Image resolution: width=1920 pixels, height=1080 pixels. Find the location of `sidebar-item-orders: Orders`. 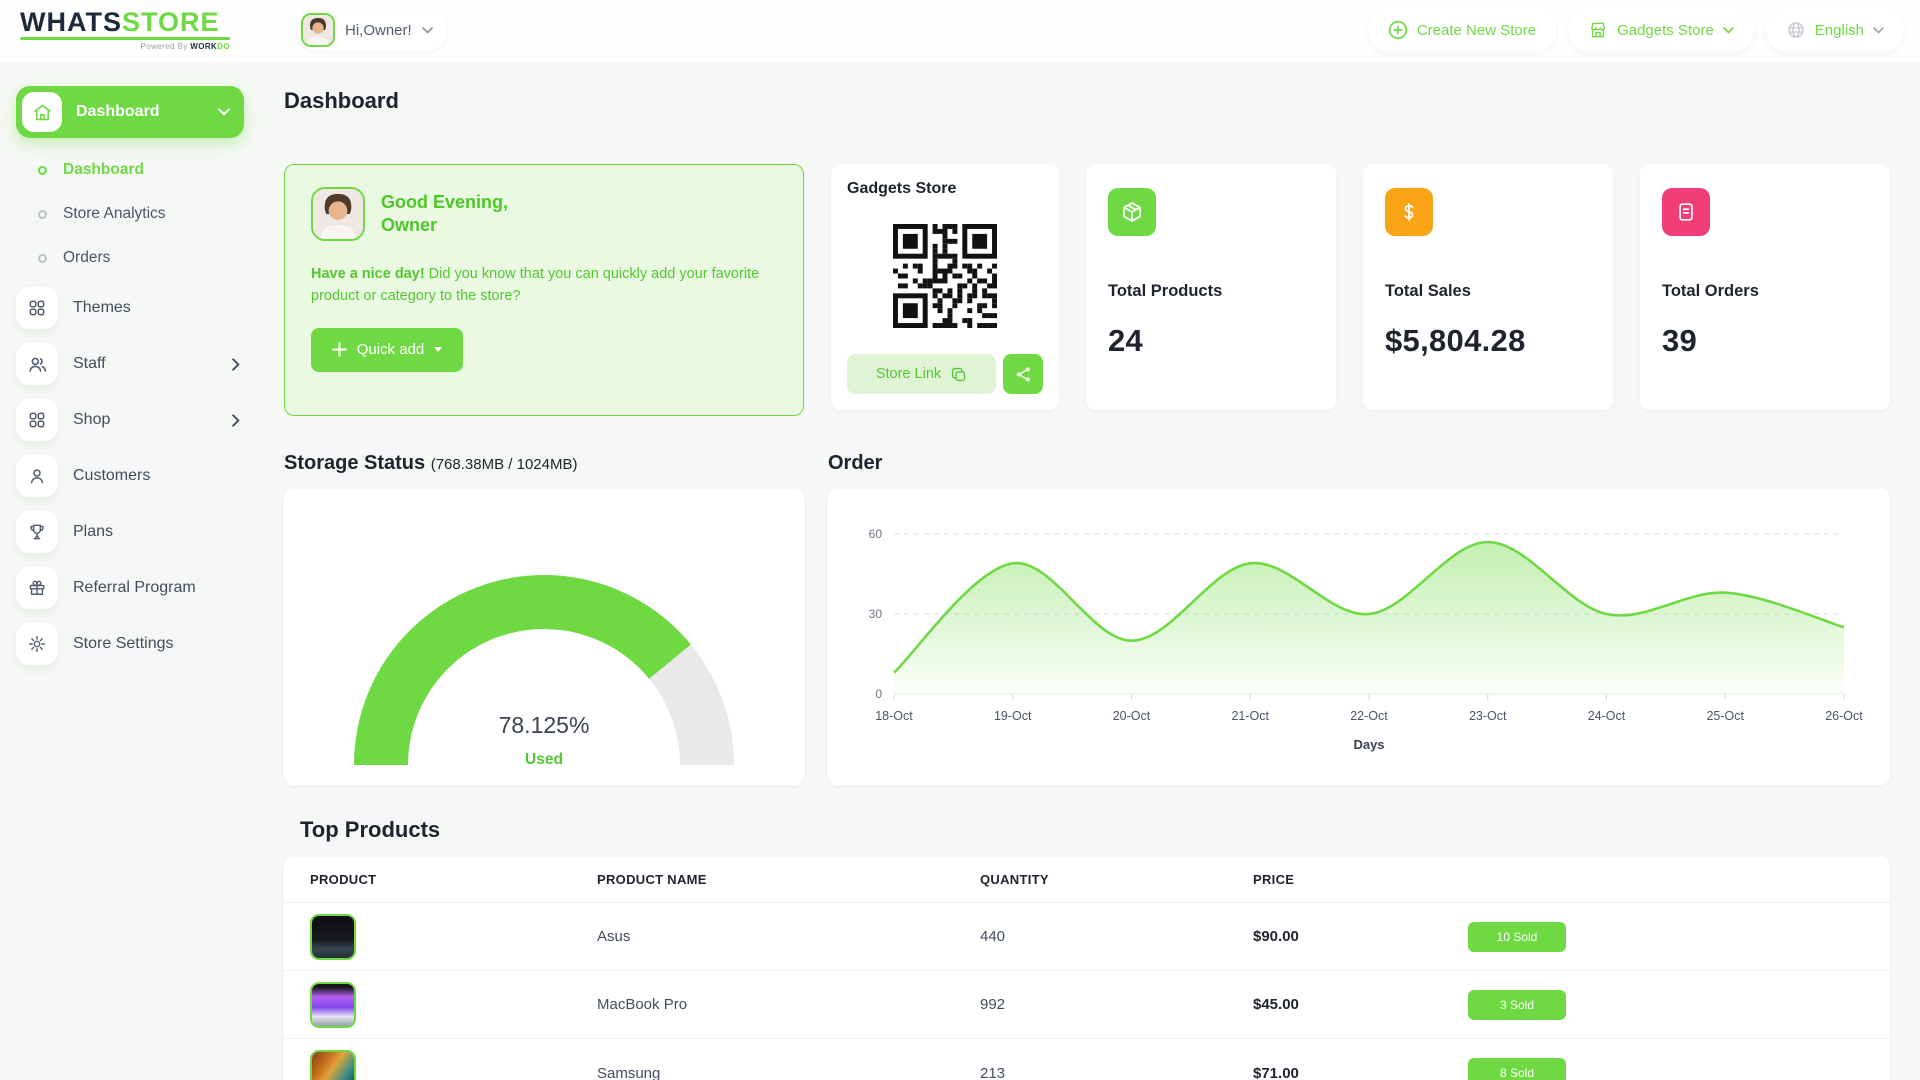

sidebar-item-orders: Orders is located at coordinates (130, 258).